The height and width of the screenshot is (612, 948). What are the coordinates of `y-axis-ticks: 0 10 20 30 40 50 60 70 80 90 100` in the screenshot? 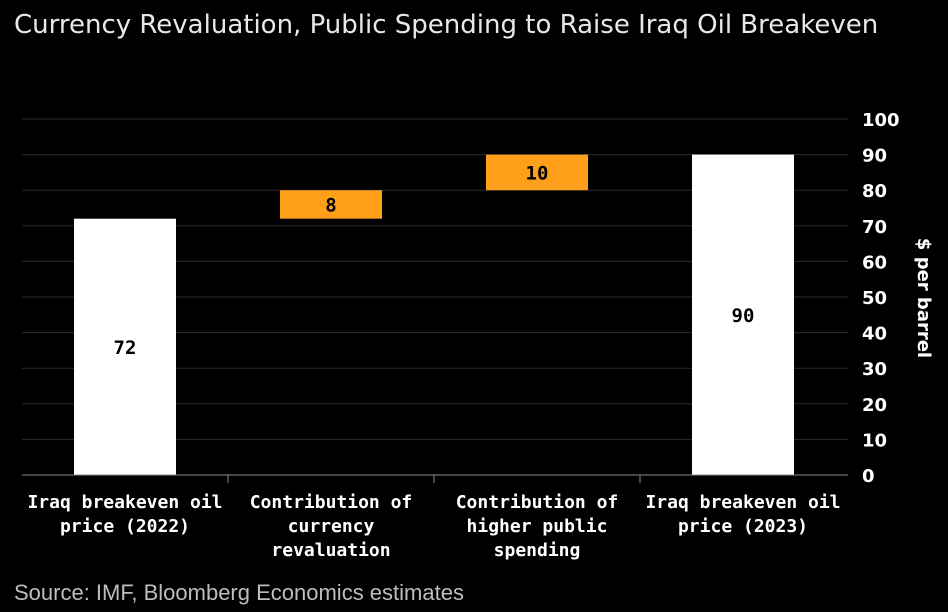 It's located at (881, 298).